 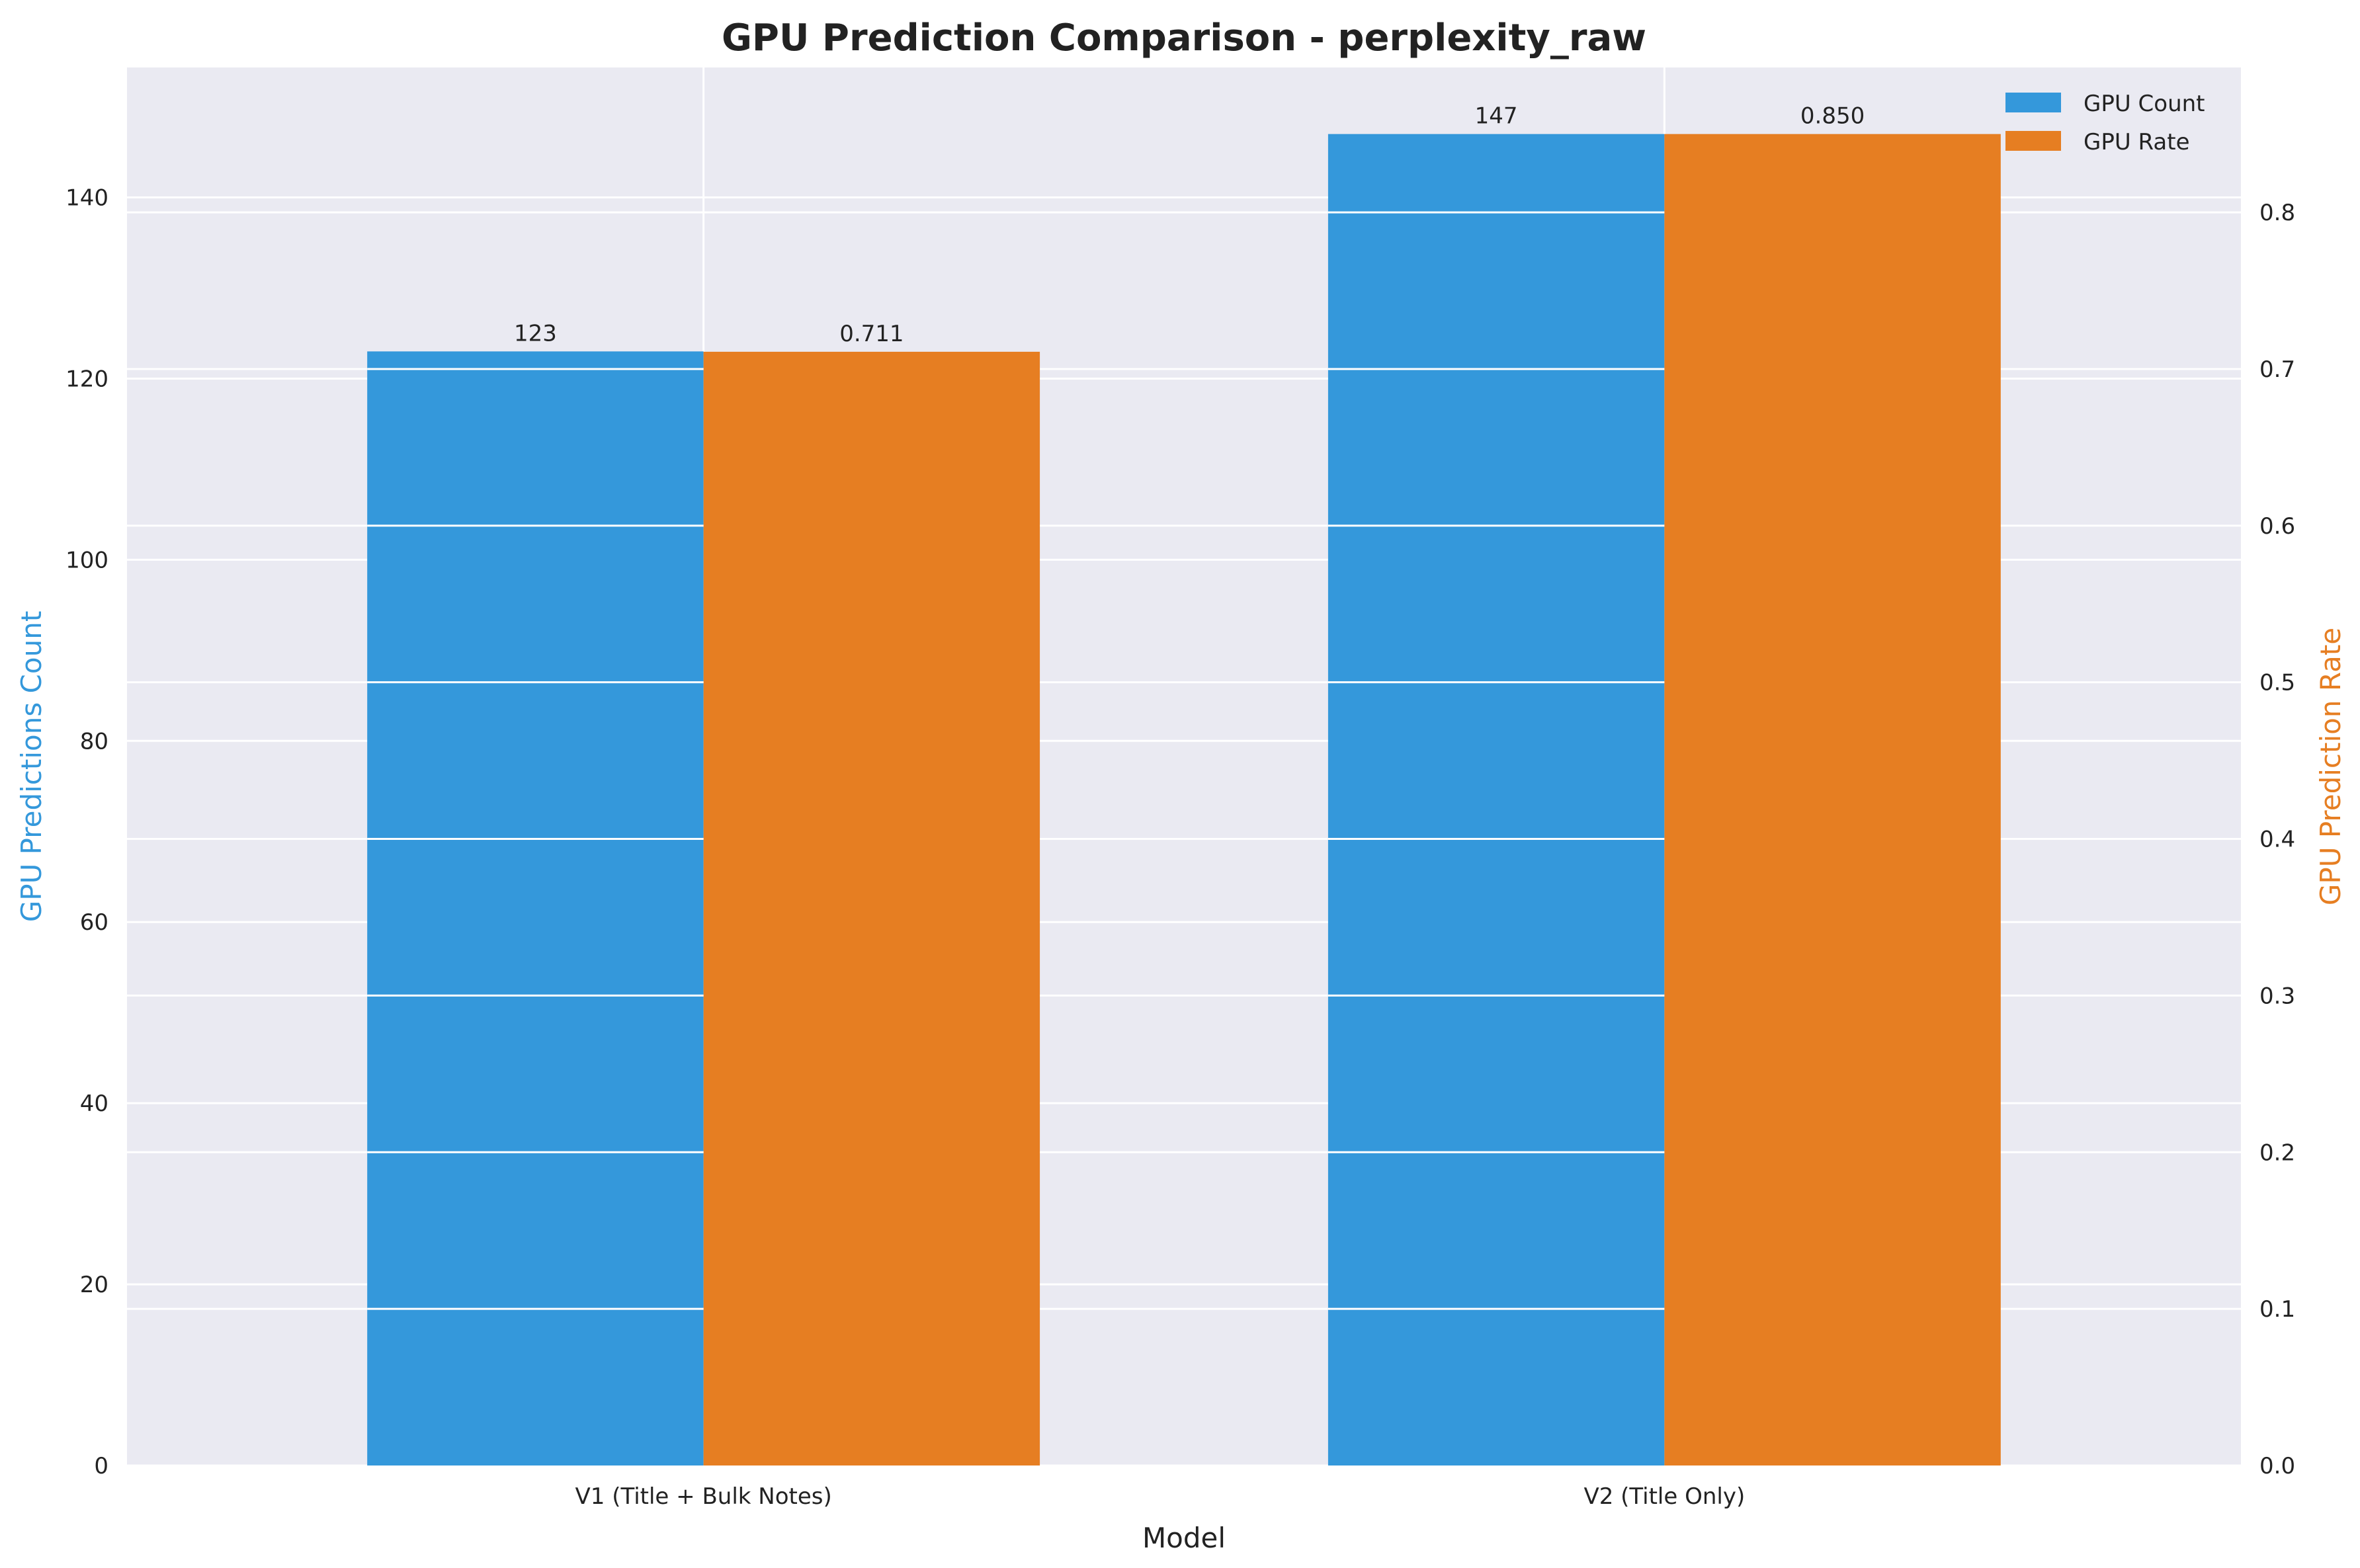 I want to click on x-axis-label: Model, so click(x=1184, y=1538).